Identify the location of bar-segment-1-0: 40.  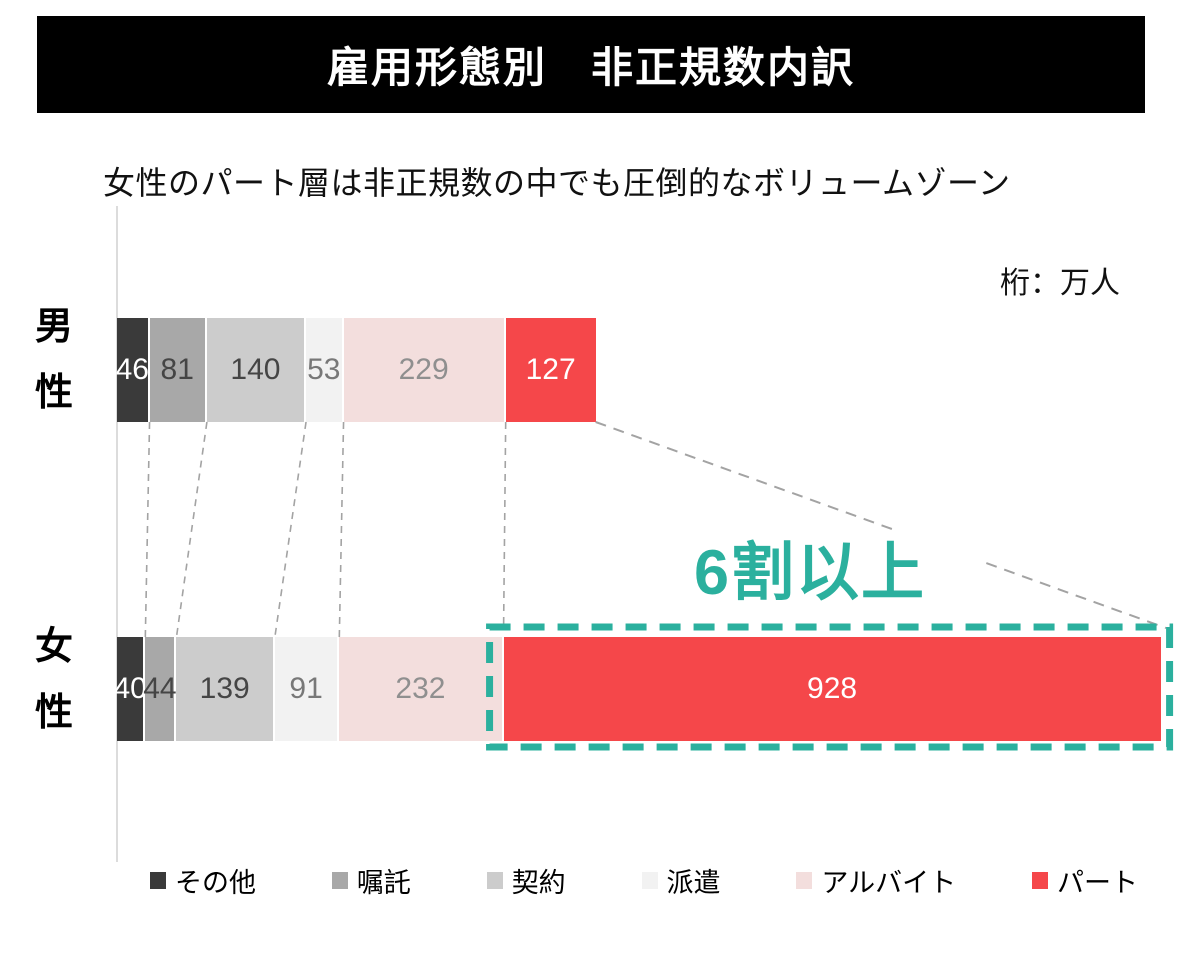
(130, 689).